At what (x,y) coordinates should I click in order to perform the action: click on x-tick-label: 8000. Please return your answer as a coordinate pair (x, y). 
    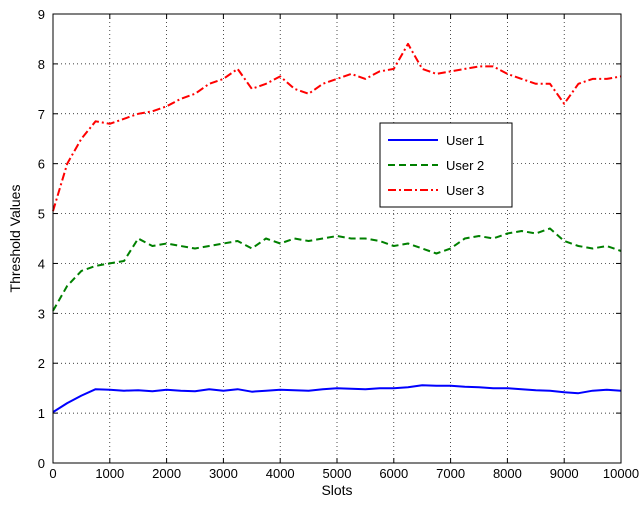
    Looking at the image, I should click on (507, 473).